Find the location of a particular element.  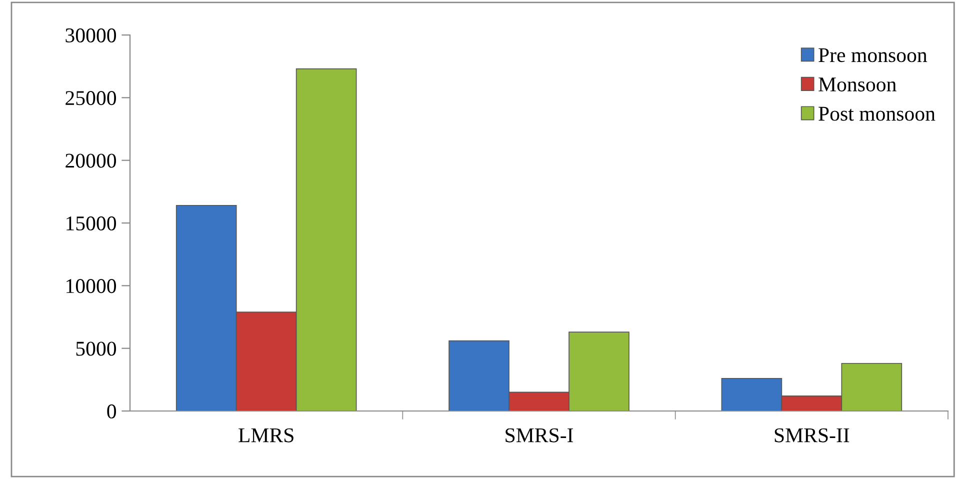

x-tick-label: SMRS-II is located at coordinates (812, 435).